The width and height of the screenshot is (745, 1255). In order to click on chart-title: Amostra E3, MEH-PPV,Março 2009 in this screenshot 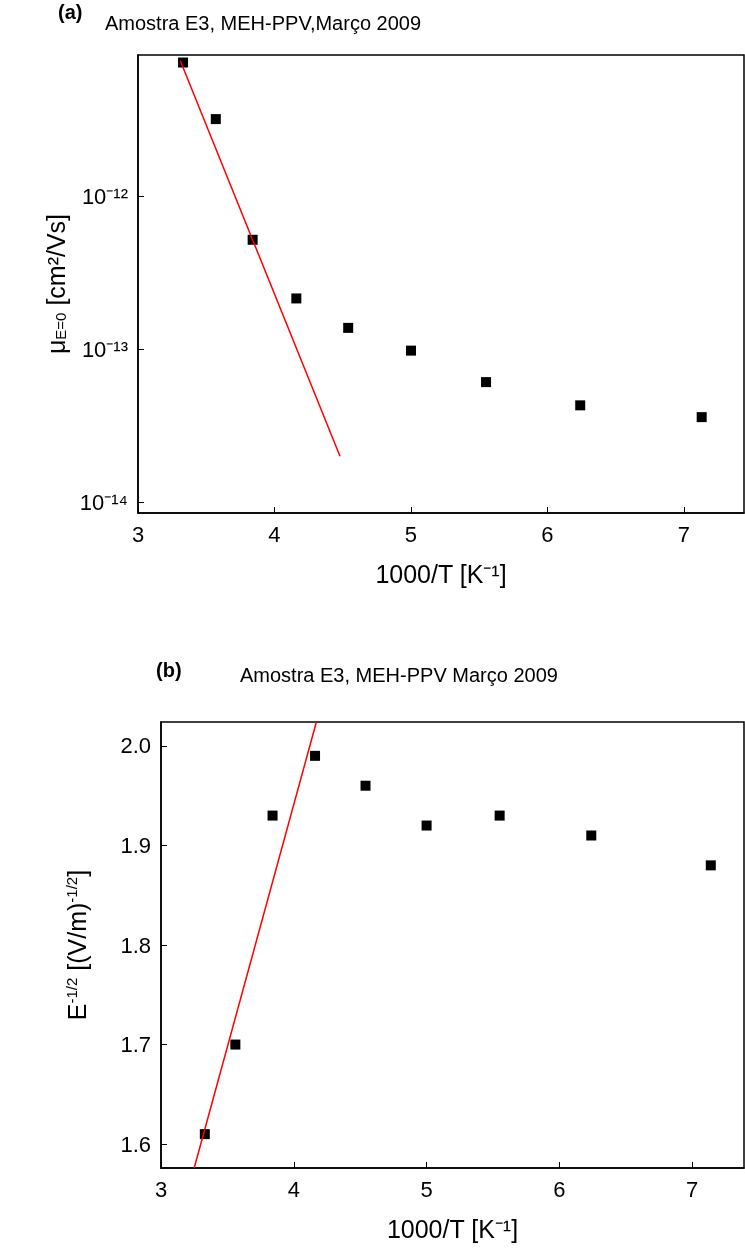, I will do `click(263, 23)`.